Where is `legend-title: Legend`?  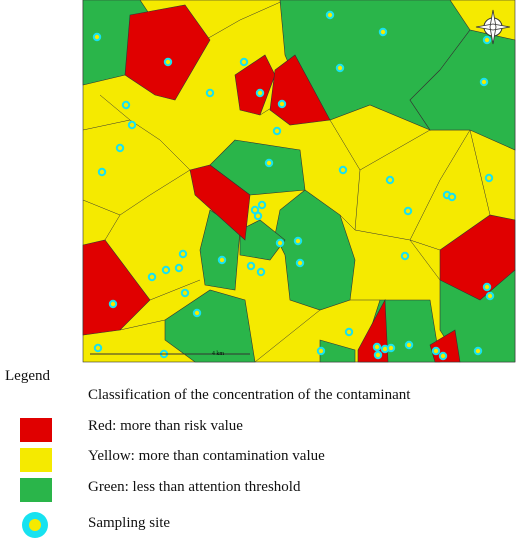 legend-title: Legend is located at coordinates (27, 376).